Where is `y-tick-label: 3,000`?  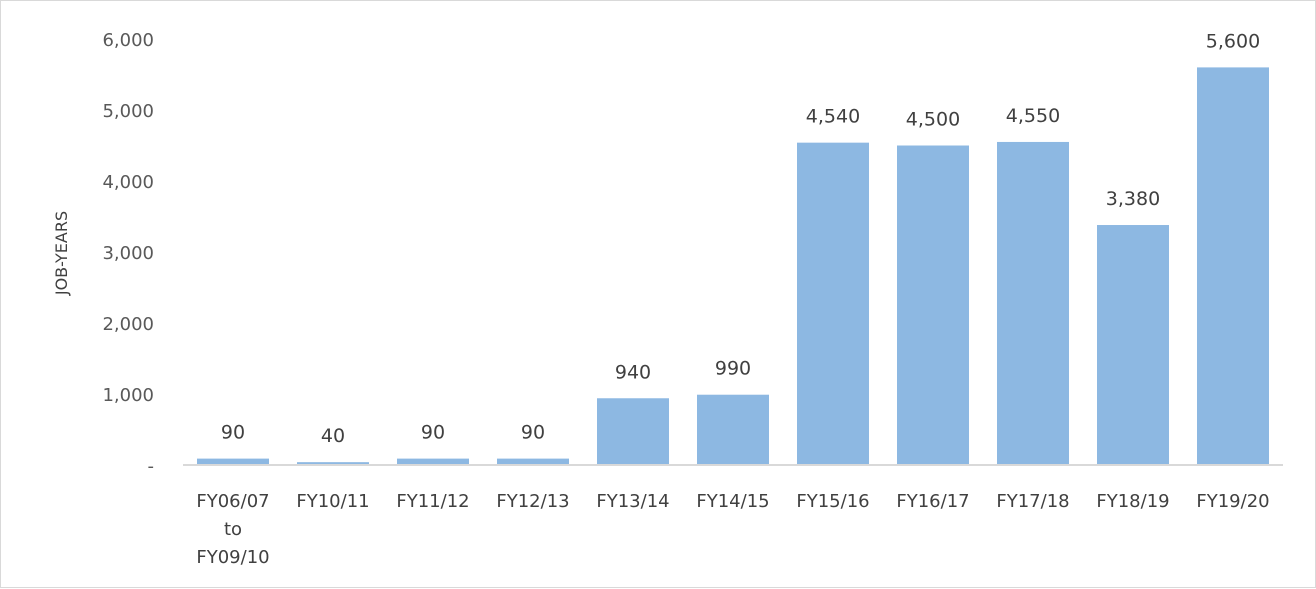 y-tick-label: 3,000 is located at coordinates (128, 253).